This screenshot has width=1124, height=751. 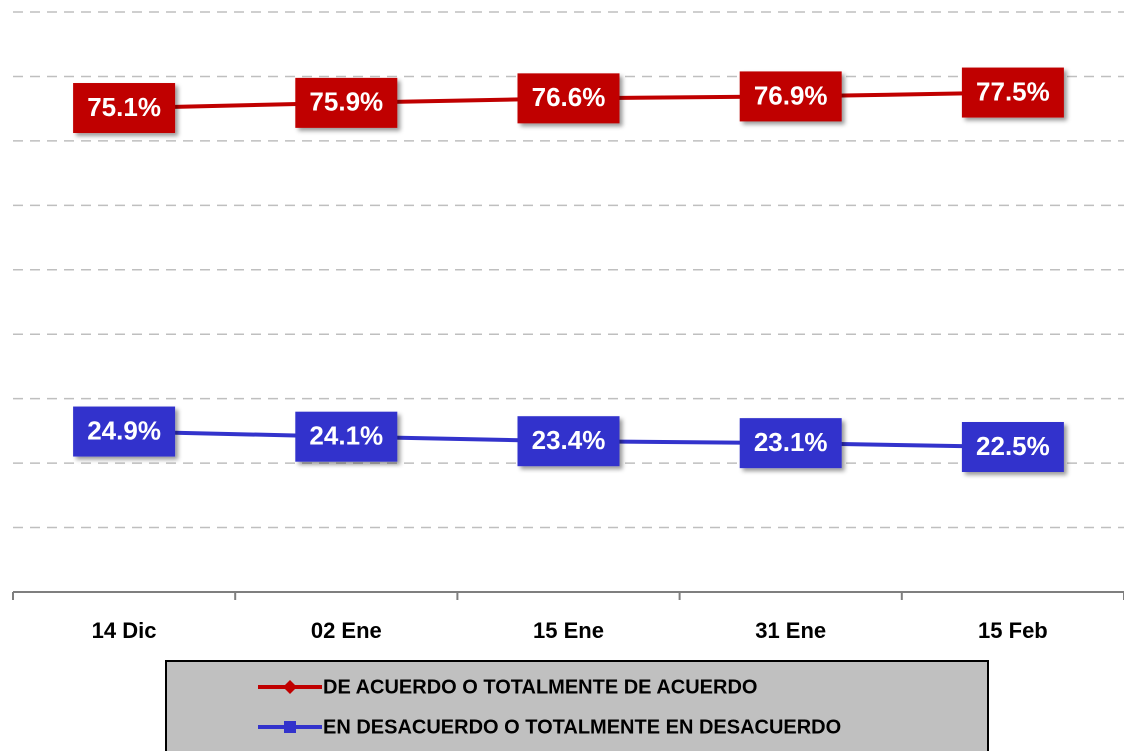 I want to click on data-label: 23.4%, so click(x=568, y=441).